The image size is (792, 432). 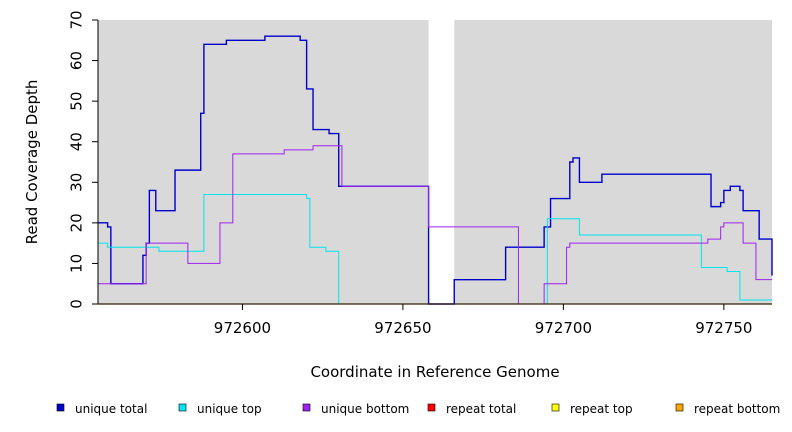 I want to click on y-axis-title: Read Coverage Depth, so click(x=32, y=162).